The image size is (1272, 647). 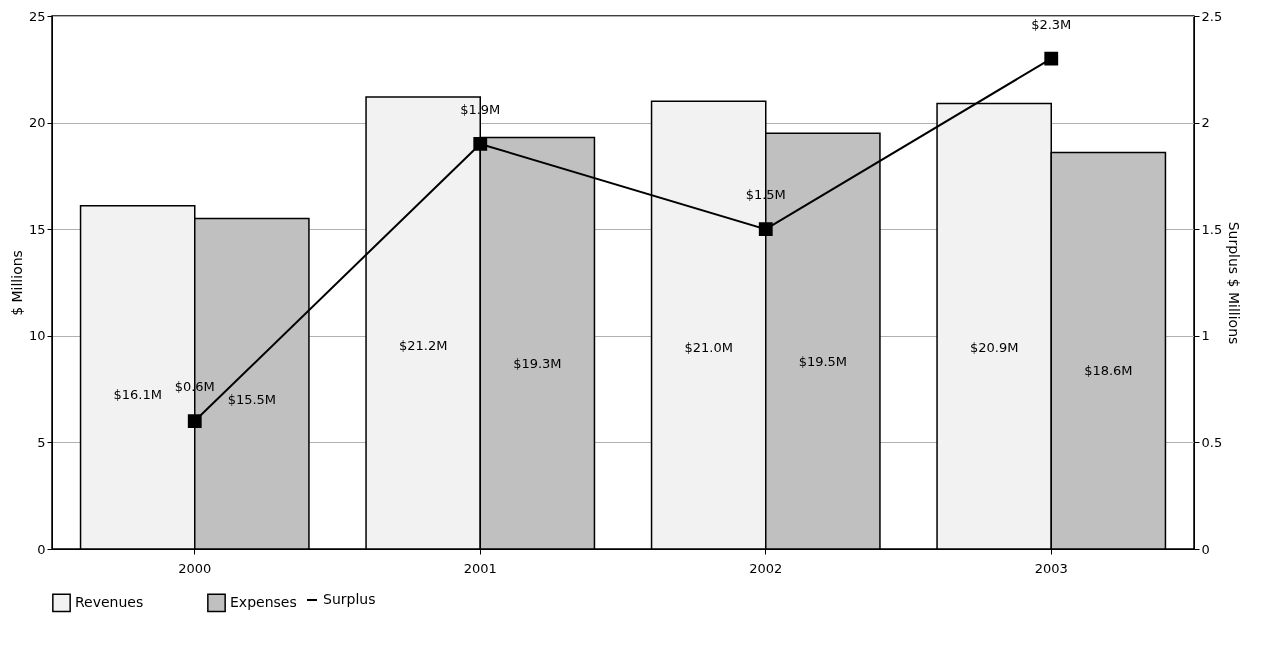 What do you see at coordinates (41, 442) in the screenshot?
I see `y-tick-label: 5` at bounding box center [41, 442].